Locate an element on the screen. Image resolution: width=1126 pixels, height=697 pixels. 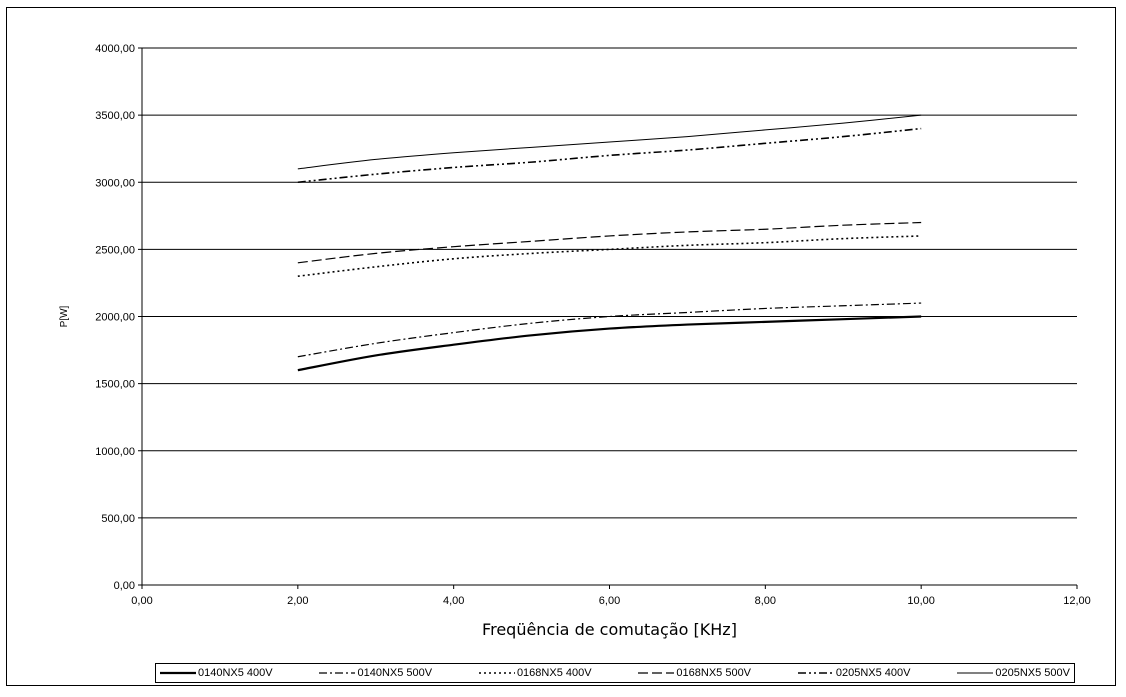
y-tick-label: 4000,00 is located at coordinates (115, 49).